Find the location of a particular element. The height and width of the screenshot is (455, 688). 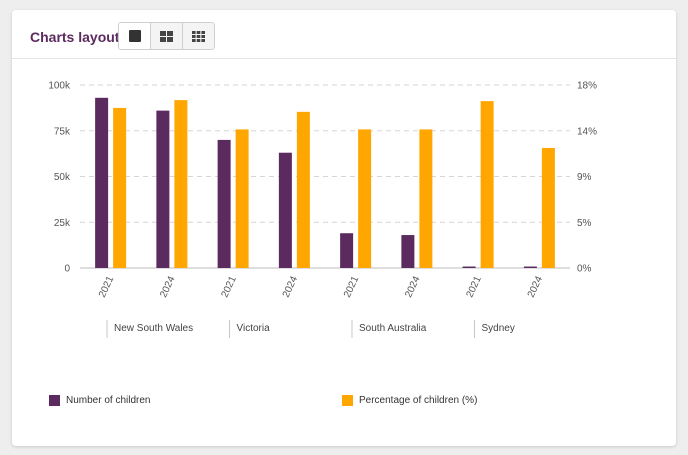

legend-item-percentage: Percentage of children (%) is located at coordinates (409, 400).